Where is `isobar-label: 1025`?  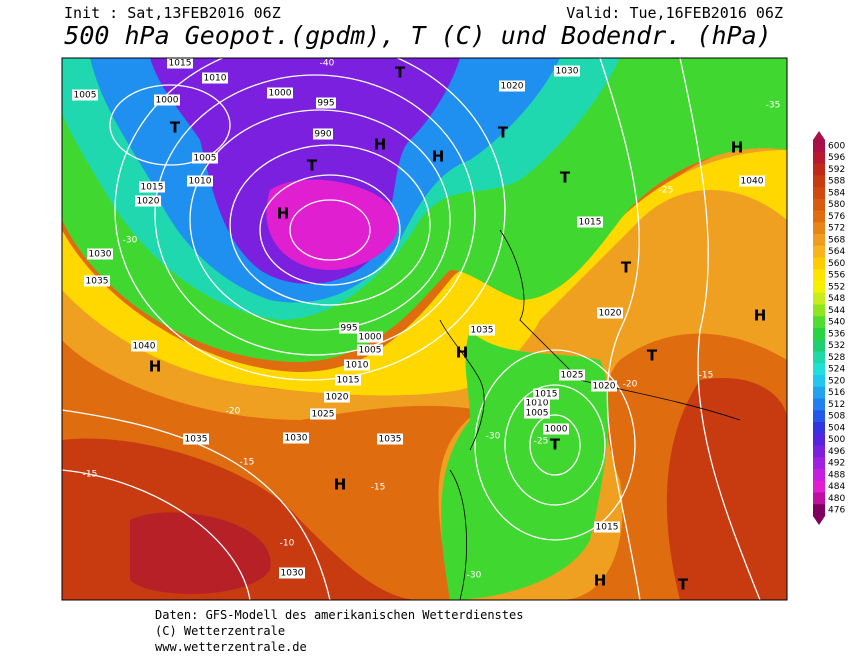
isobar-label: 1025 is located at coordinates (572, 376).